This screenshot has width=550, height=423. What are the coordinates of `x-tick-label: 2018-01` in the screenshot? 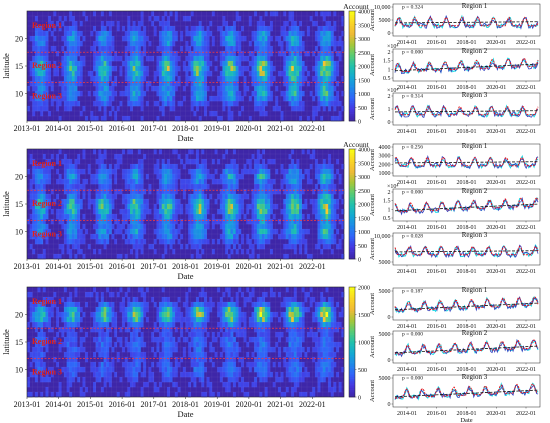 It's located at (185, 404).